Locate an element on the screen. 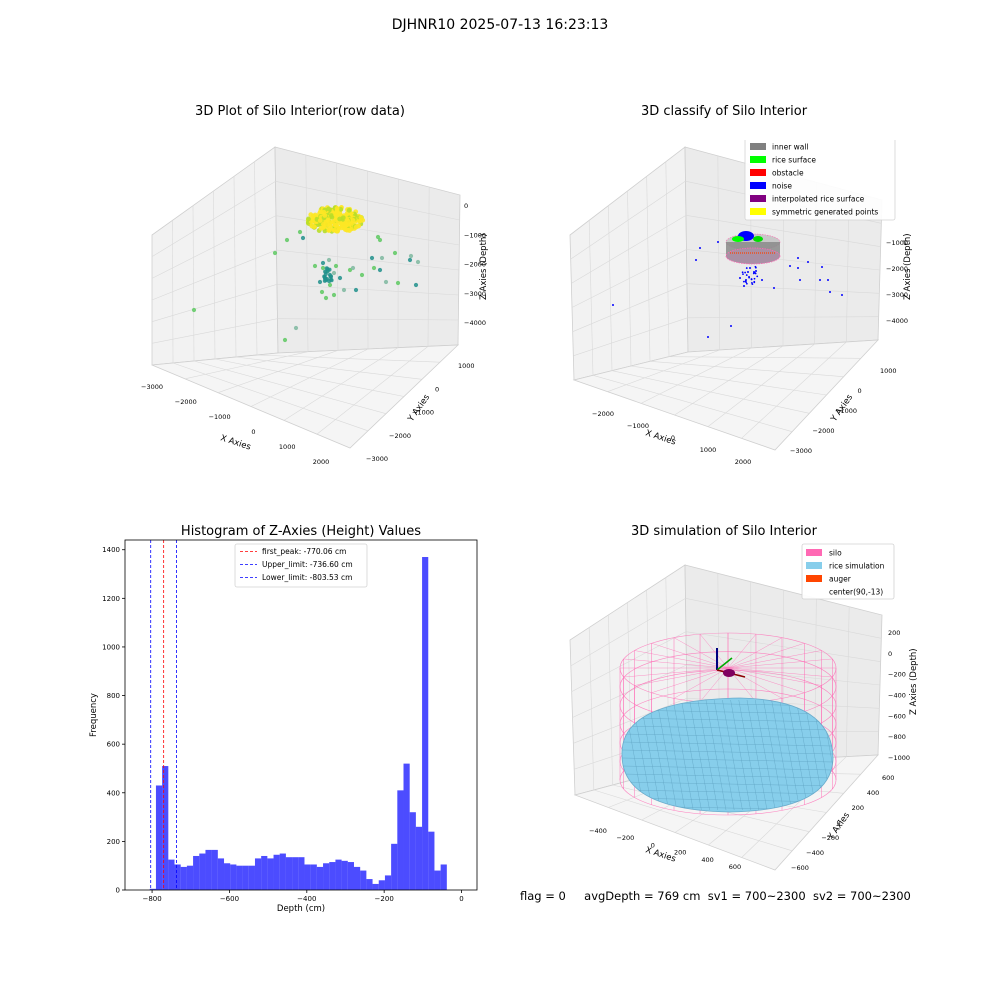 The width and height of the screenshot is (1000, 1000). y-tick: −1000 is located at coordinates (846, 411).